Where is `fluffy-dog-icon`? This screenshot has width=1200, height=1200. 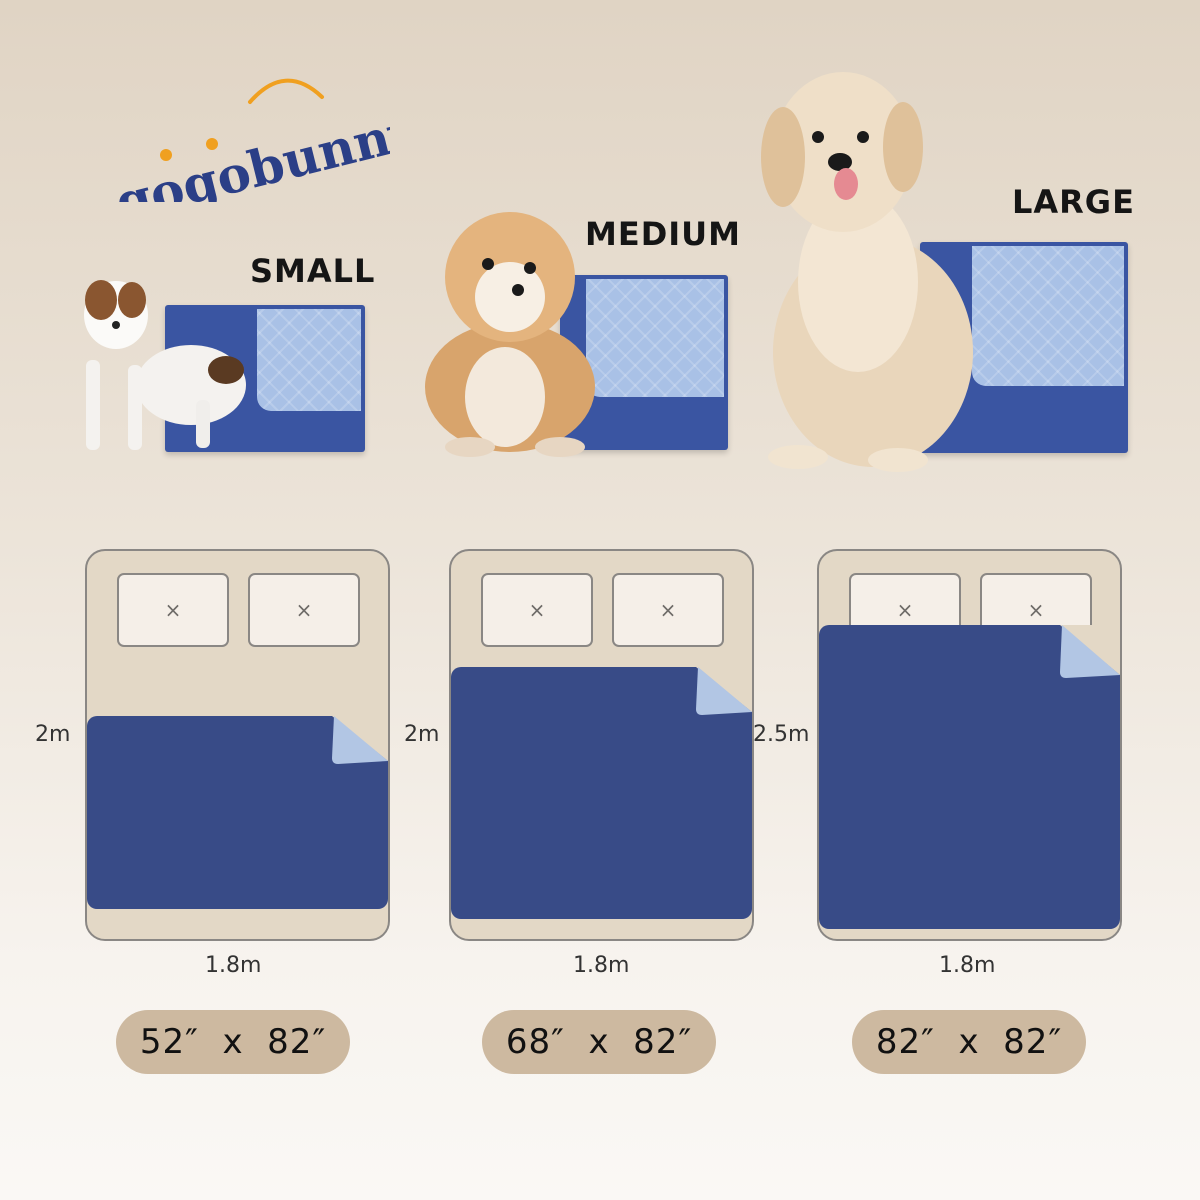
fluffy-dog-icon is located at coordinates (510, 334).